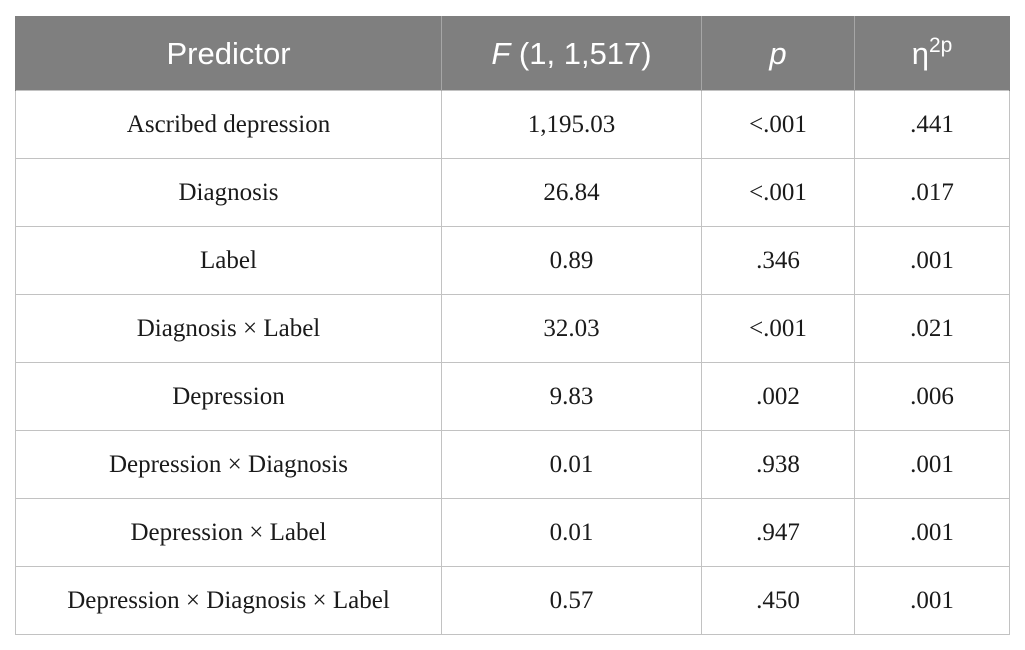  I want to click on header-eta-squared: η2p, so click(932, 53).